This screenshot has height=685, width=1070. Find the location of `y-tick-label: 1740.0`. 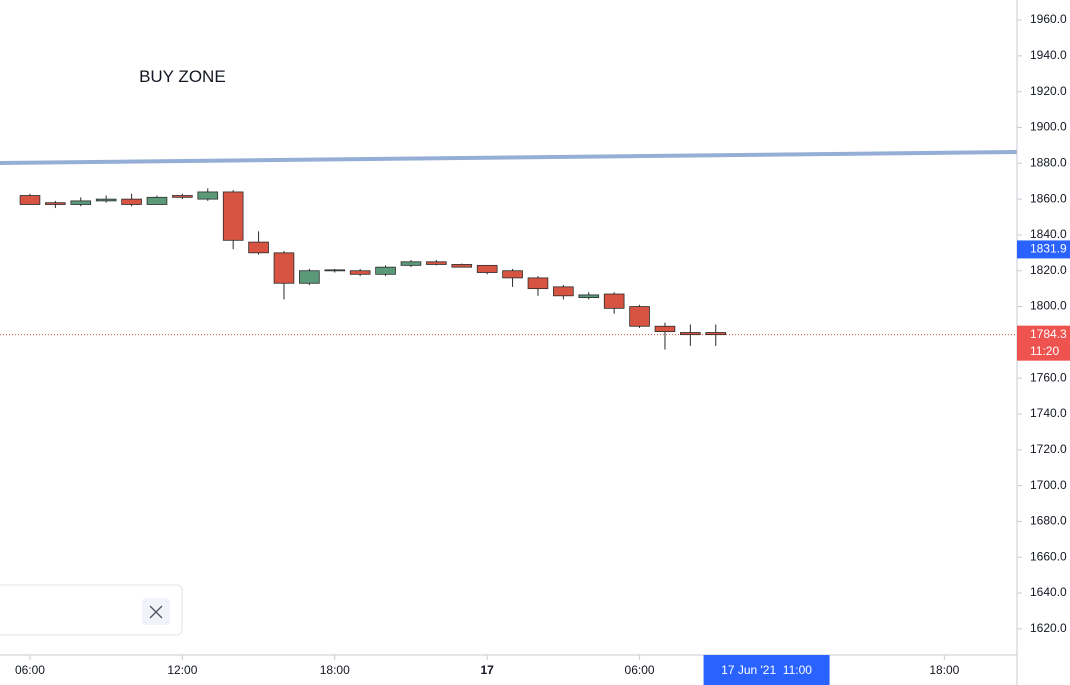

y-tick-label: 1740.0 is located at coordinates (1048, 413).